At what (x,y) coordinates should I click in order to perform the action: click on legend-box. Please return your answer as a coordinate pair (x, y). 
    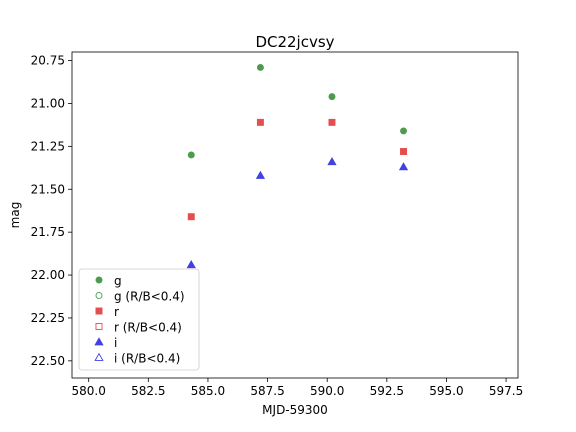
    Looking at the image, I should click on (139, 319).